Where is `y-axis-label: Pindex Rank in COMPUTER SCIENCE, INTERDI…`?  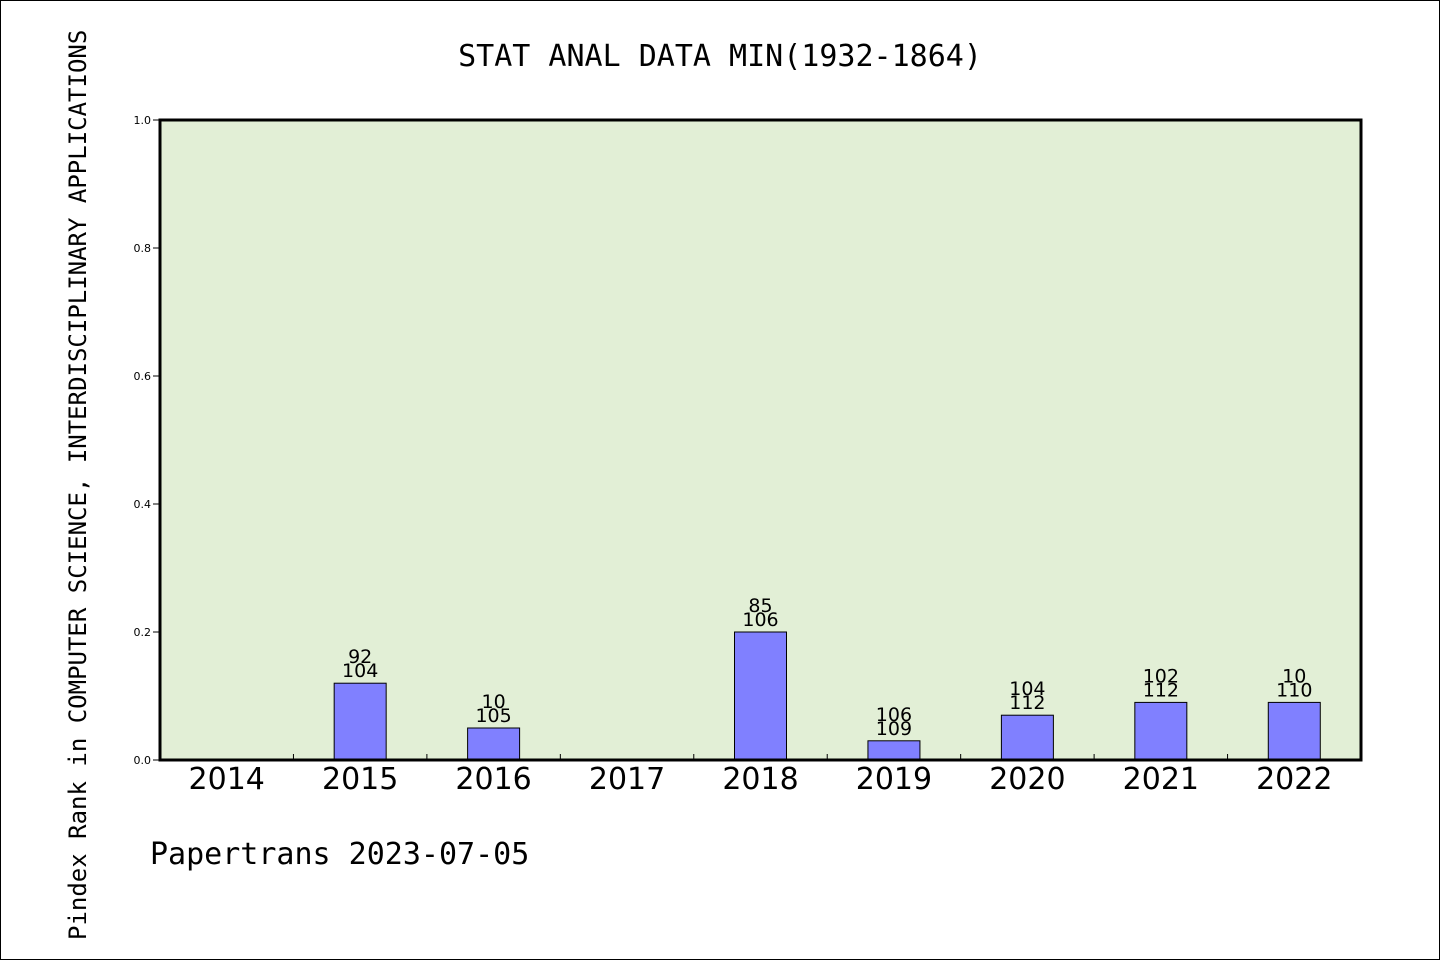
y-axis-label: Pindex Rank in COMPUTER SCIENCE, INTERDI… is located at coordinates (78, 485).